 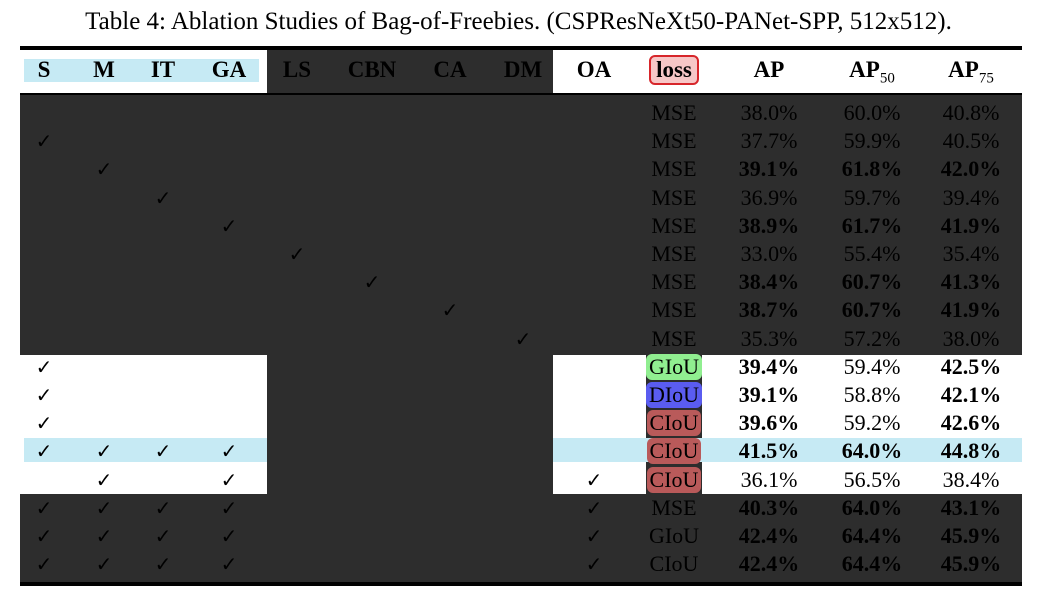 I want to click on loss-cell: CIoU, so click(x=674, y=564).